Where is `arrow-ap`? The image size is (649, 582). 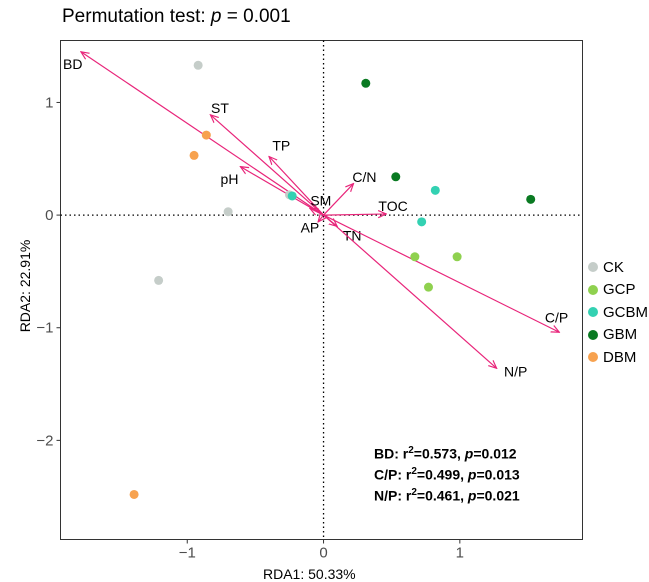 arrow-ap is located at coordinates (320, 218).